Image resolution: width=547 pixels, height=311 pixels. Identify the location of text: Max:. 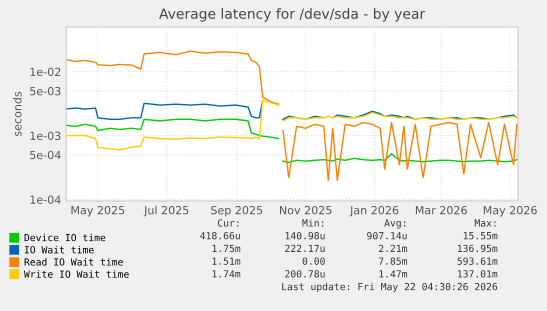
(485, 223).